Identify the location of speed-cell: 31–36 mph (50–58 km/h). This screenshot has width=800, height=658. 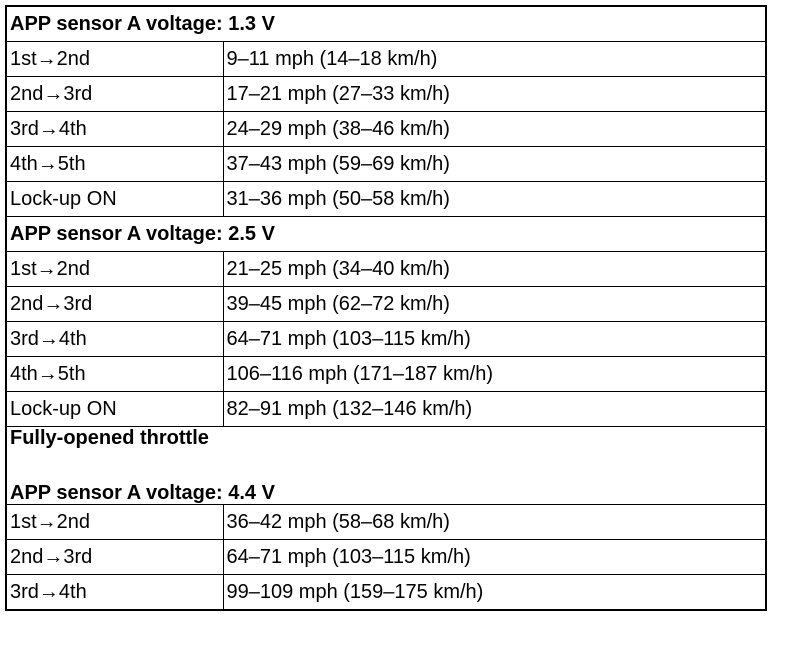
(494, 199).